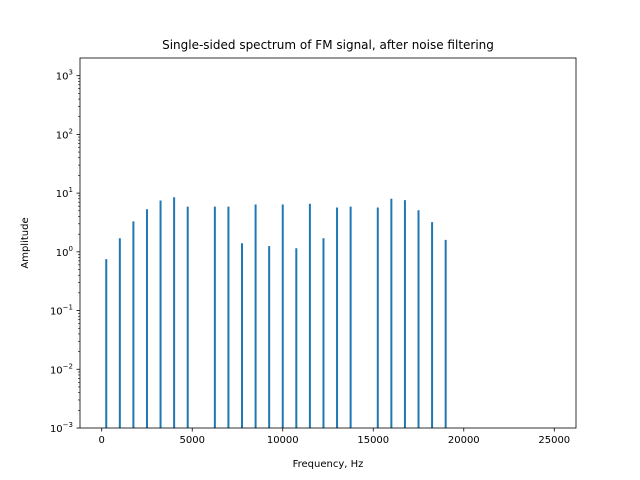 The width and height of the screenshot is (640, 480). Describe the element at coordinates (64, 76) in the screenshot. I see `y-tick-label: 10³` at that location.